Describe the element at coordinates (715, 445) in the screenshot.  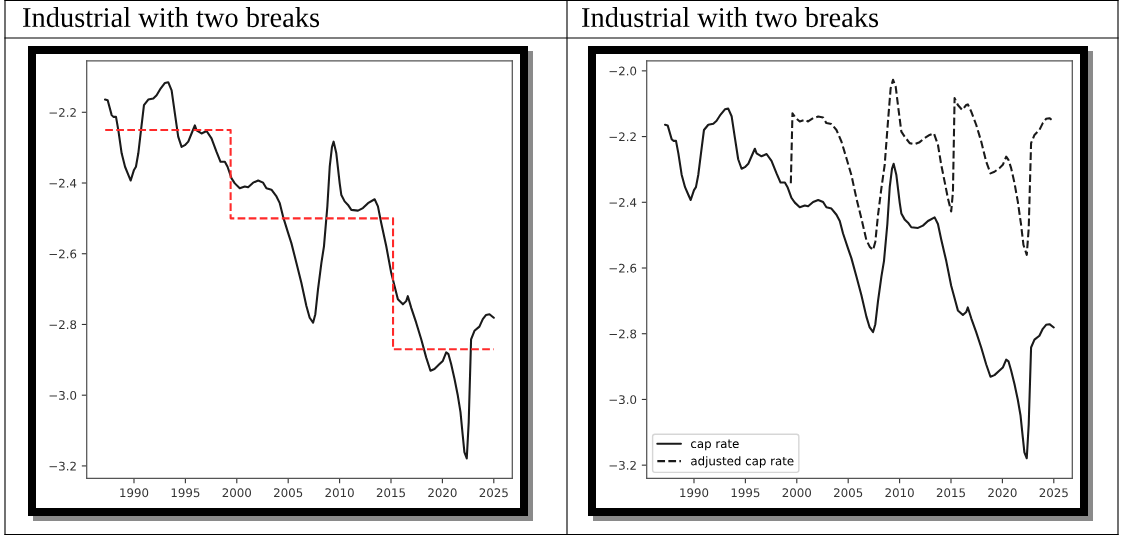
I see `legend-label: cap rate` at that location.